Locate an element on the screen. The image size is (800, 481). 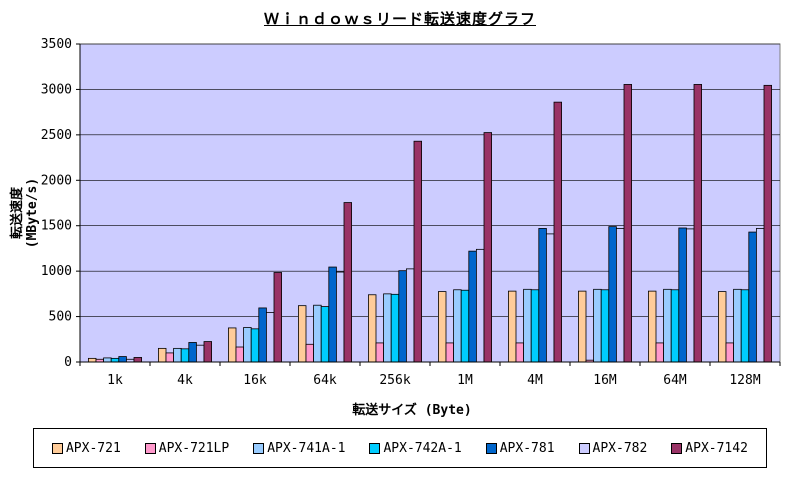
bar-apx-781-256k is located at coordinates (402, 316).